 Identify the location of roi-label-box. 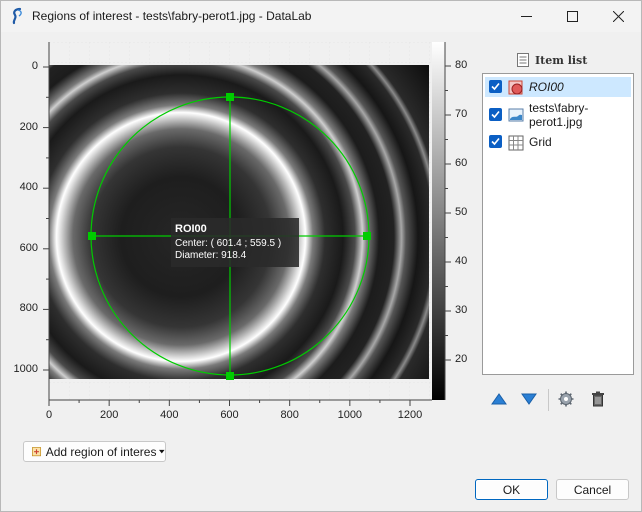
(235, 242).